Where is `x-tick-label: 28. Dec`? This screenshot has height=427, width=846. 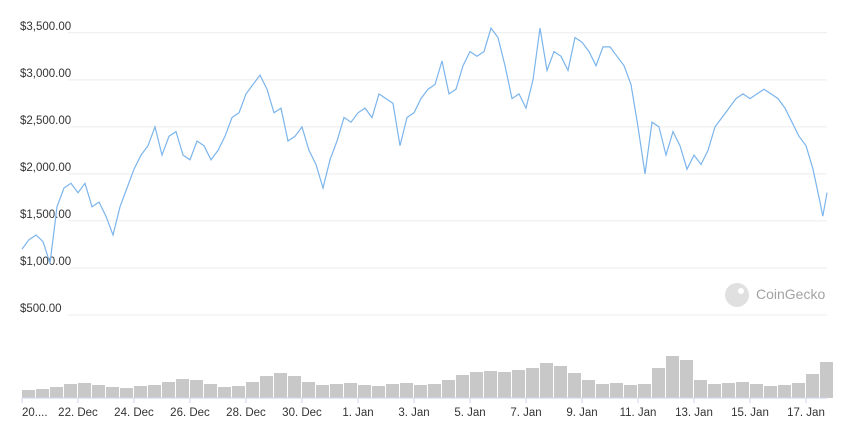
x-tick-label: 28. Dec is located at coordinates (246, 413).